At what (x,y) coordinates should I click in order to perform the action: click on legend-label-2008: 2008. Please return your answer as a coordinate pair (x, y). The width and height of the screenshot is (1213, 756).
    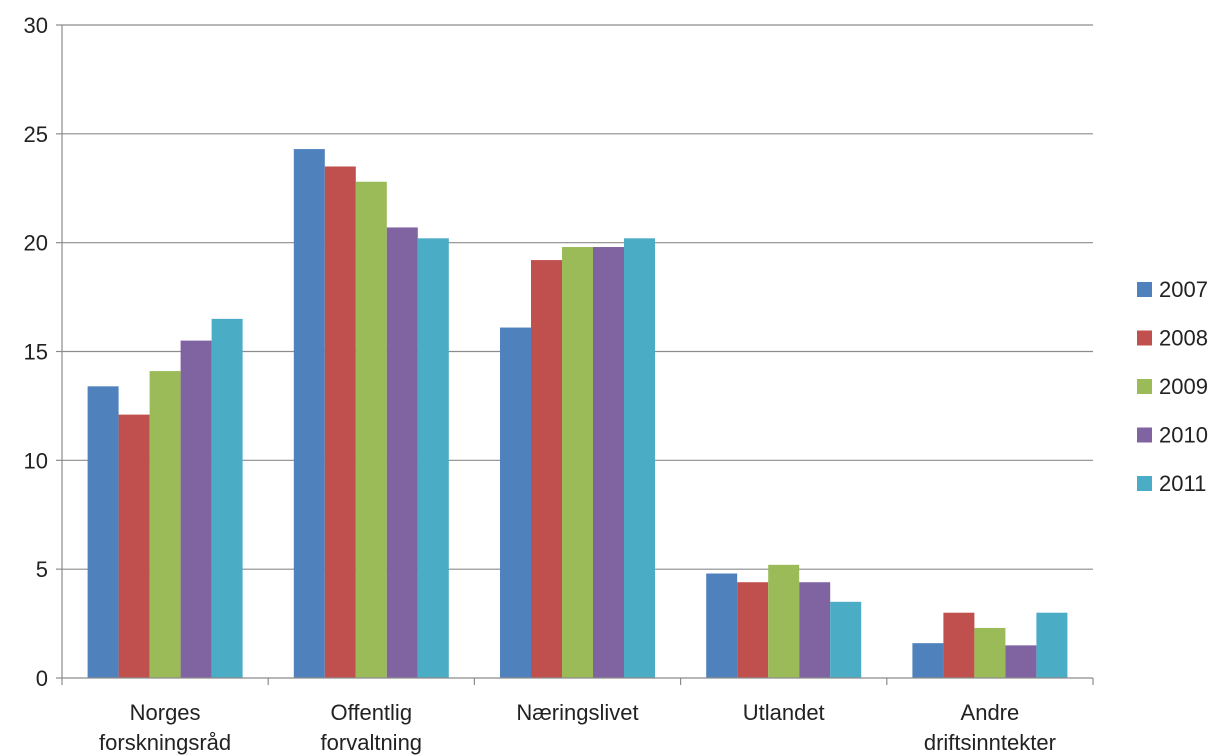
    Looking at the image, I should click on (1183, 338).